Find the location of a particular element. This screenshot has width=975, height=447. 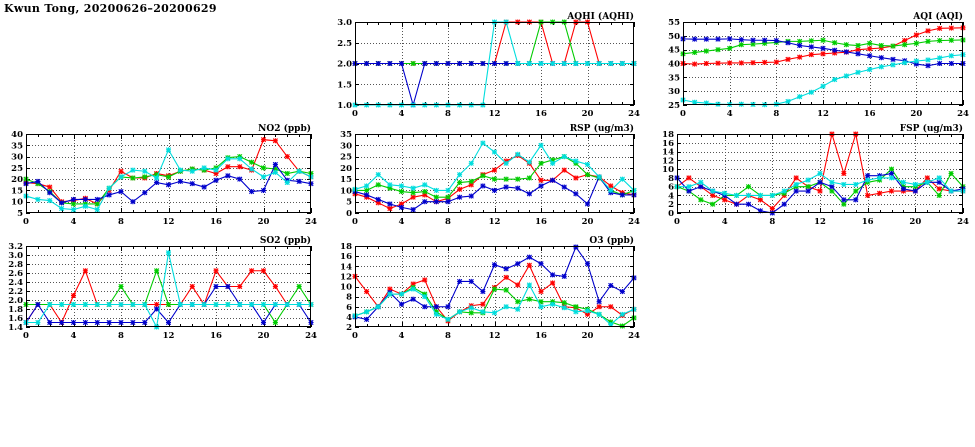

svg-text: 6 is located at coordinates (349, 308).